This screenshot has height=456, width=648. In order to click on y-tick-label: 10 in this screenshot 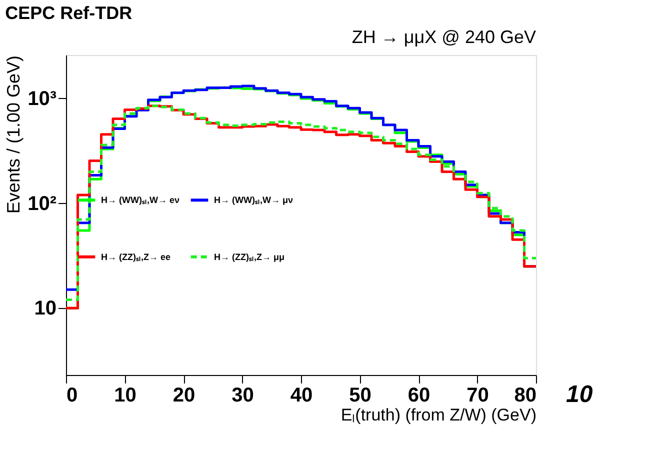, I will do `click(45, 309)`.